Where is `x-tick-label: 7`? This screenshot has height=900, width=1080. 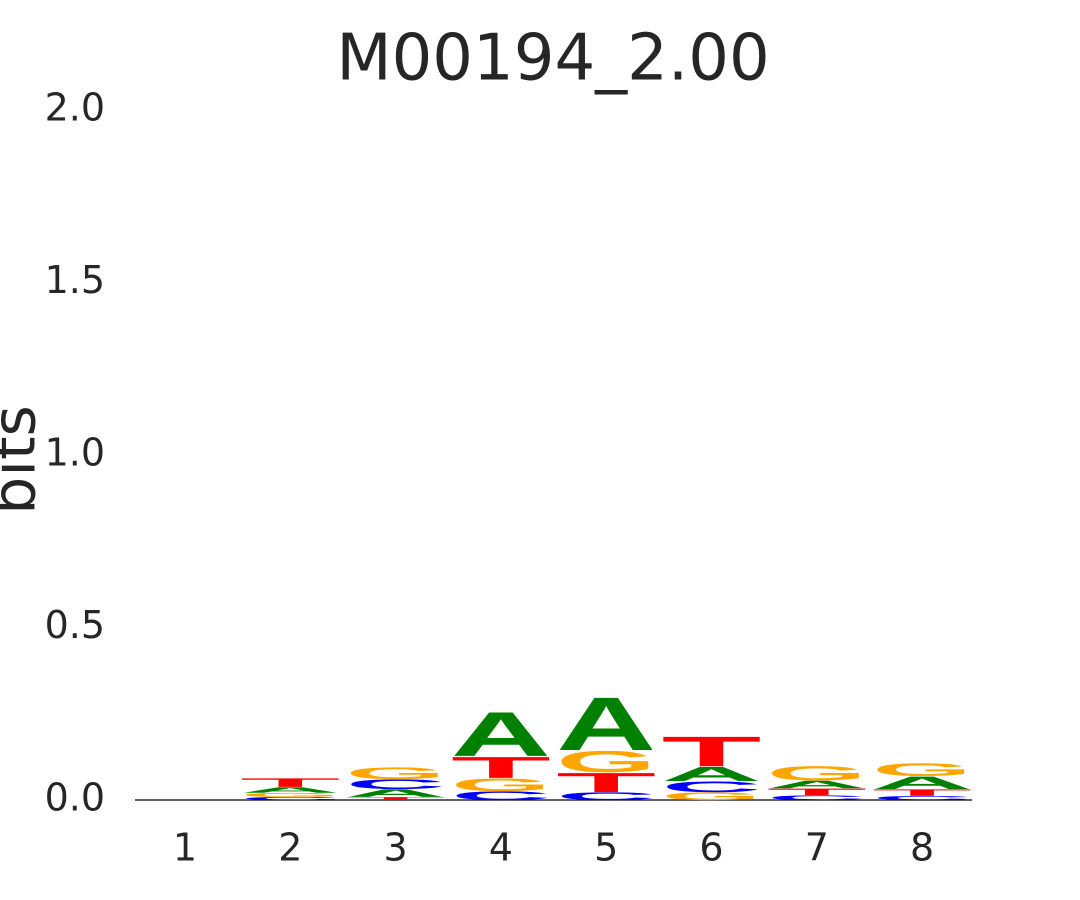 x-tick-label: 7 is located at coordinates (817, 848).